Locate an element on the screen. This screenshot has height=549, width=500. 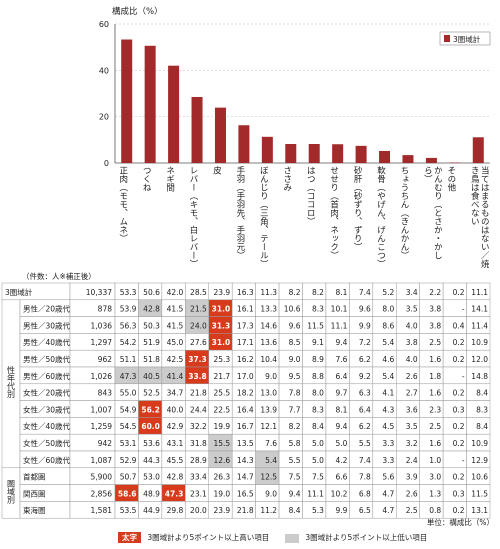
cell-value: 3.2 is located at coordinates (412, 443).